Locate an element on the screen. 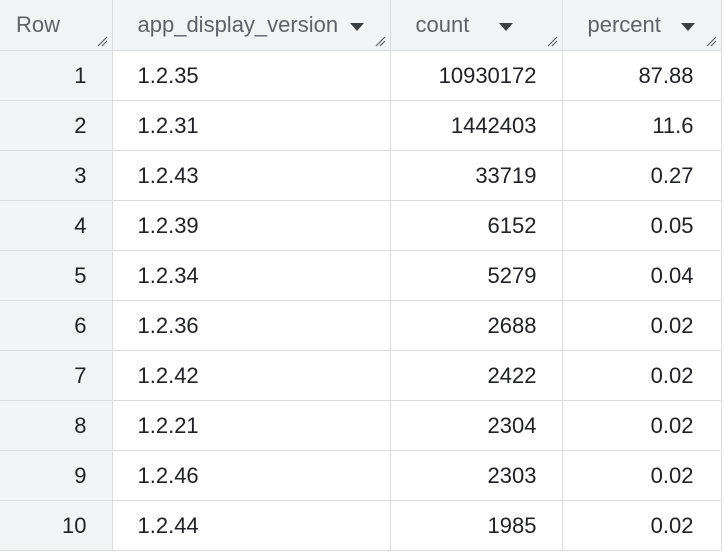 This screenshot has width=724, height=556. table-row: 2 1.2.31 1442403 11.6 is located at coordinates (361, 125).